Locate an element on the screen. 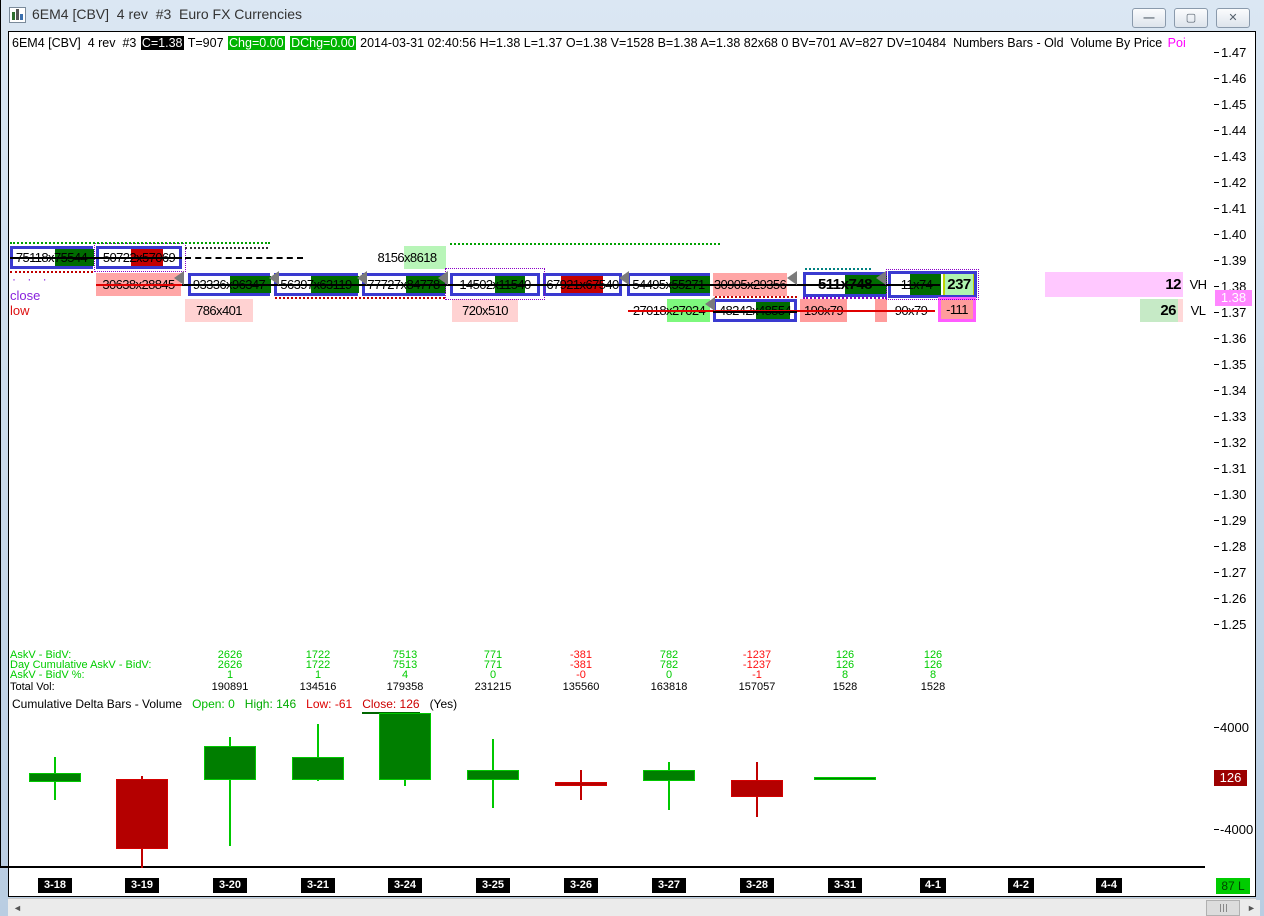 Image resolution: width=1264 pixels, height=916 pixels. scrollbar-thumb is located at coordinates (1223, 908).